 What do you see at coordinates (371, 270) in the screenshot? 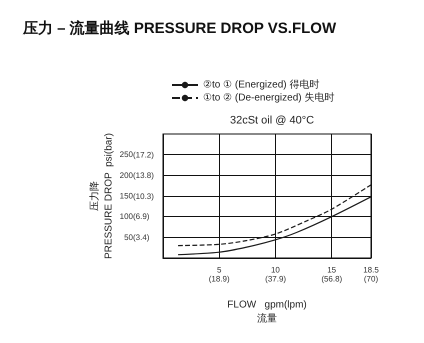
I see `x-tick-label: 18.5` at bounding box center [371, 270].